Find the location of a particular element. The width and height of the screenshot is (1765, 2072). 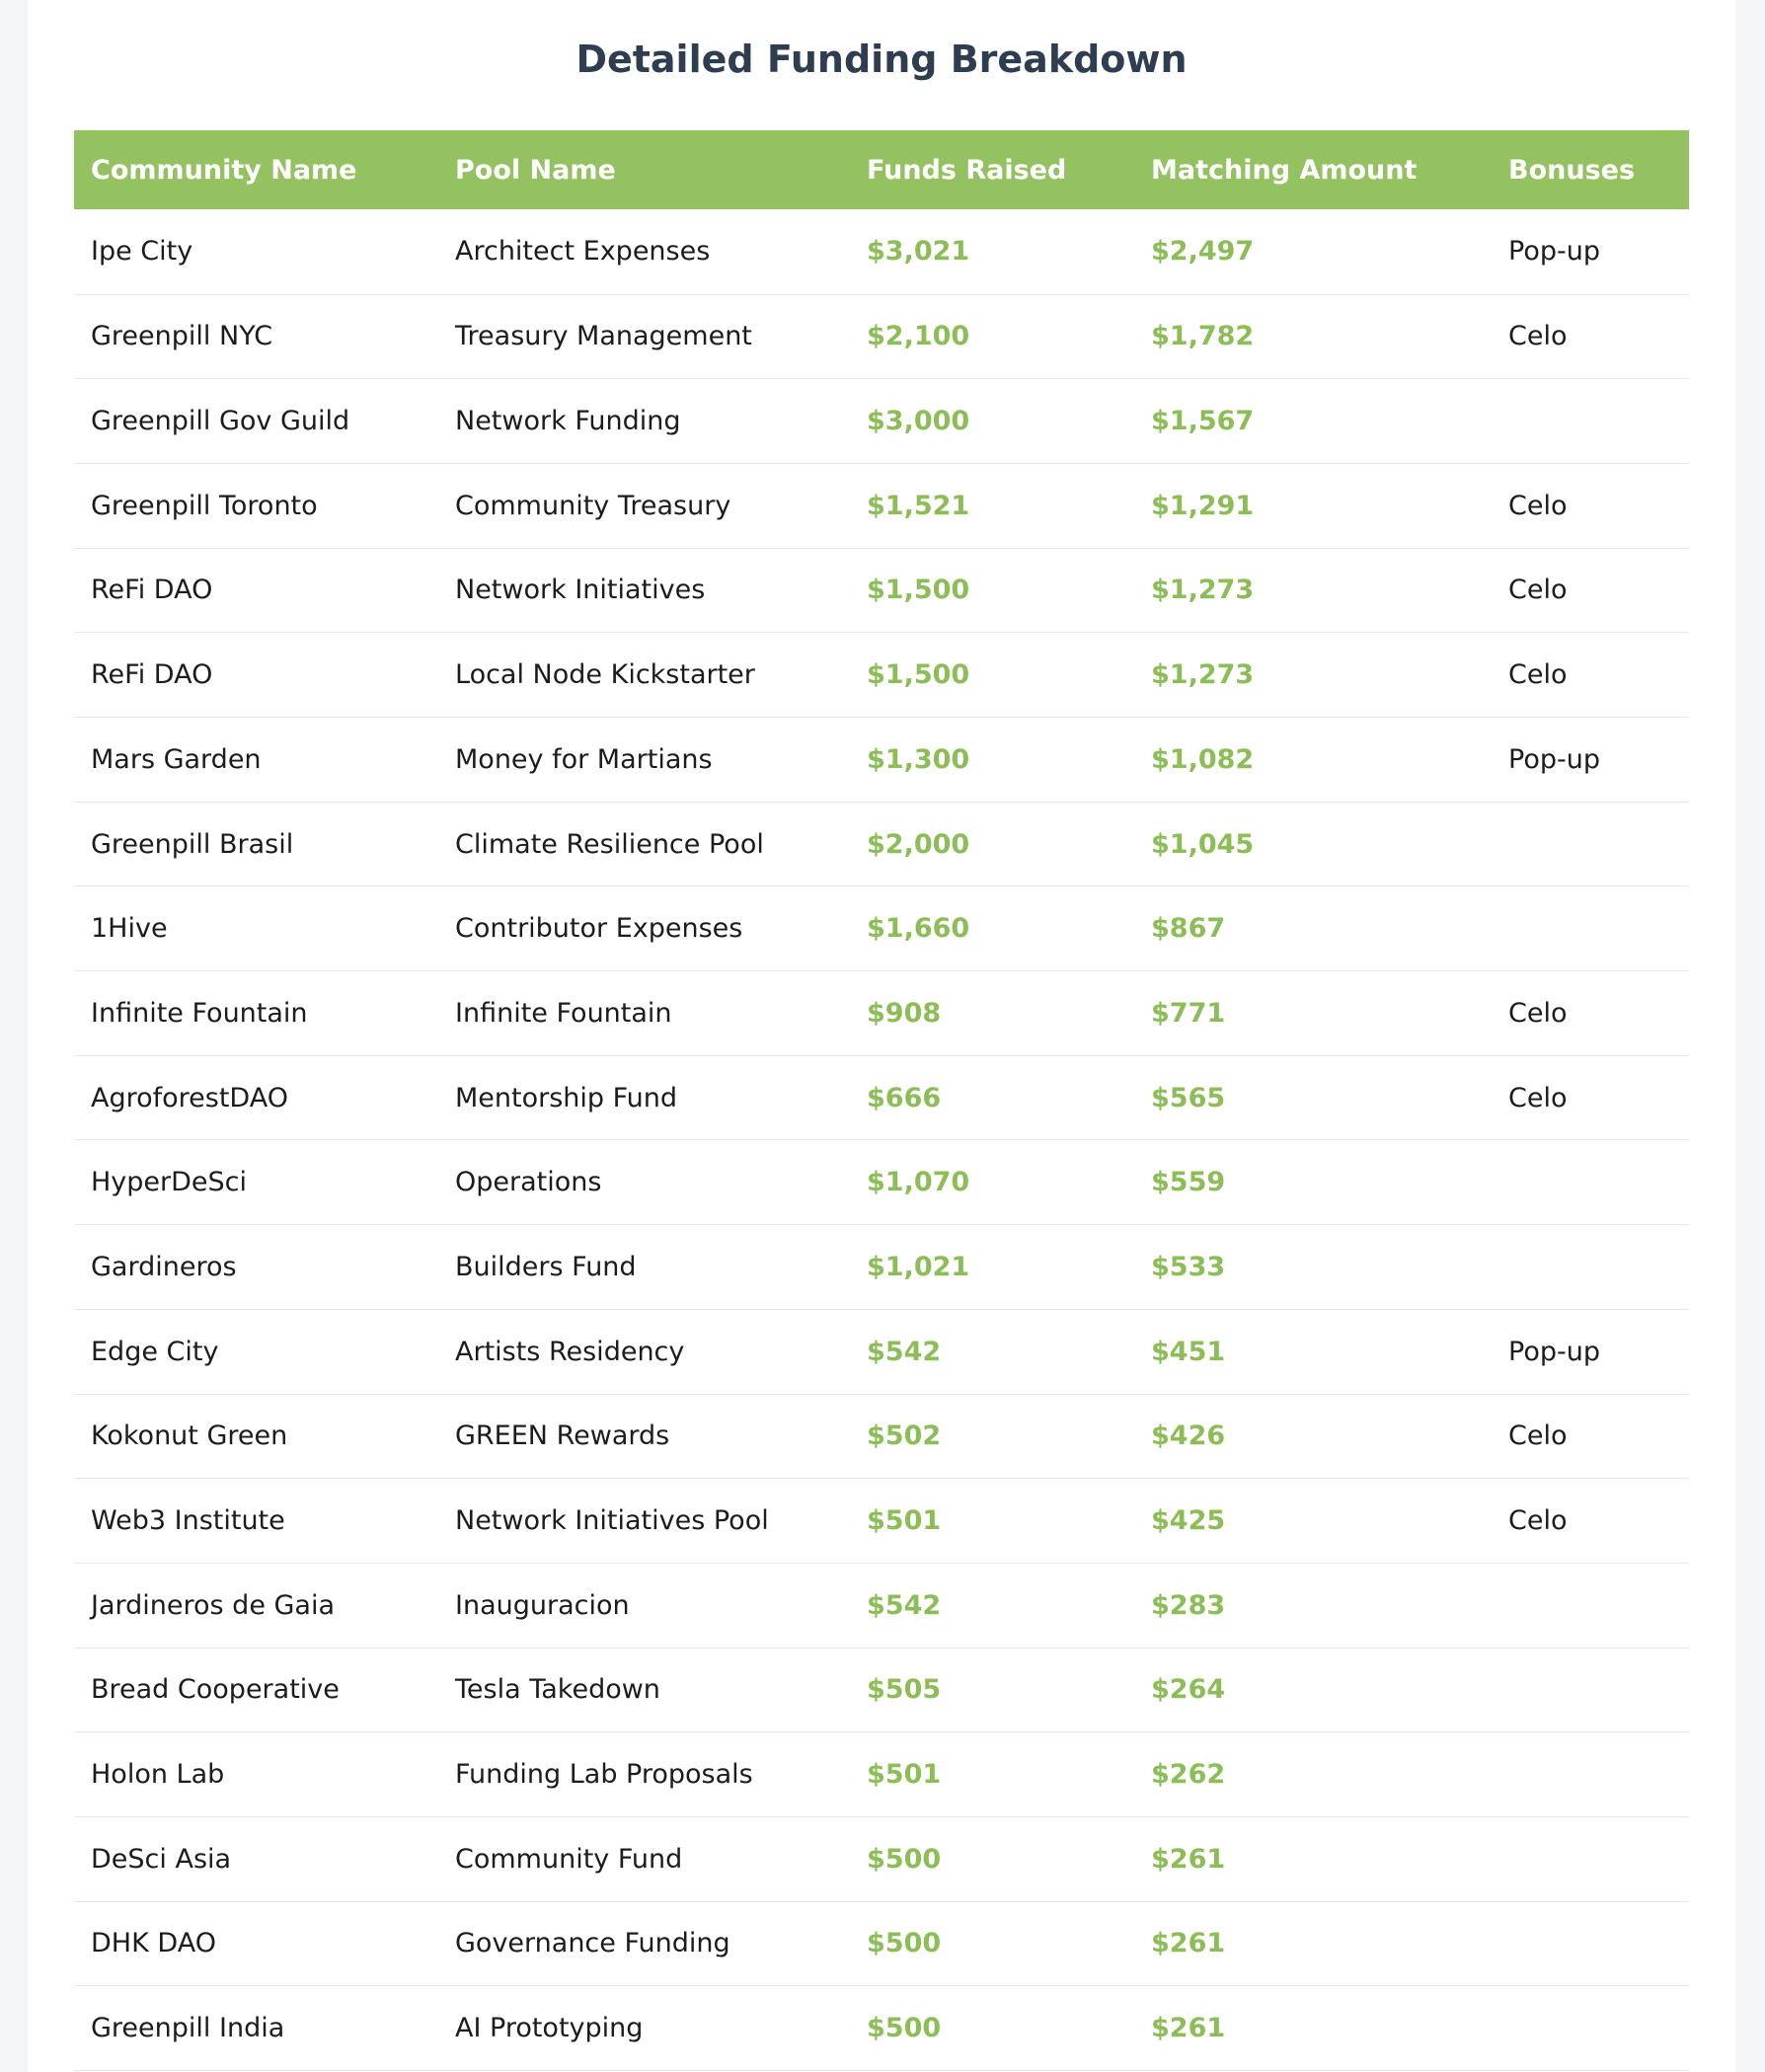

table-row: Greenpill India AI Prototyping $500 $261 is located at coordinates (881, 2028).